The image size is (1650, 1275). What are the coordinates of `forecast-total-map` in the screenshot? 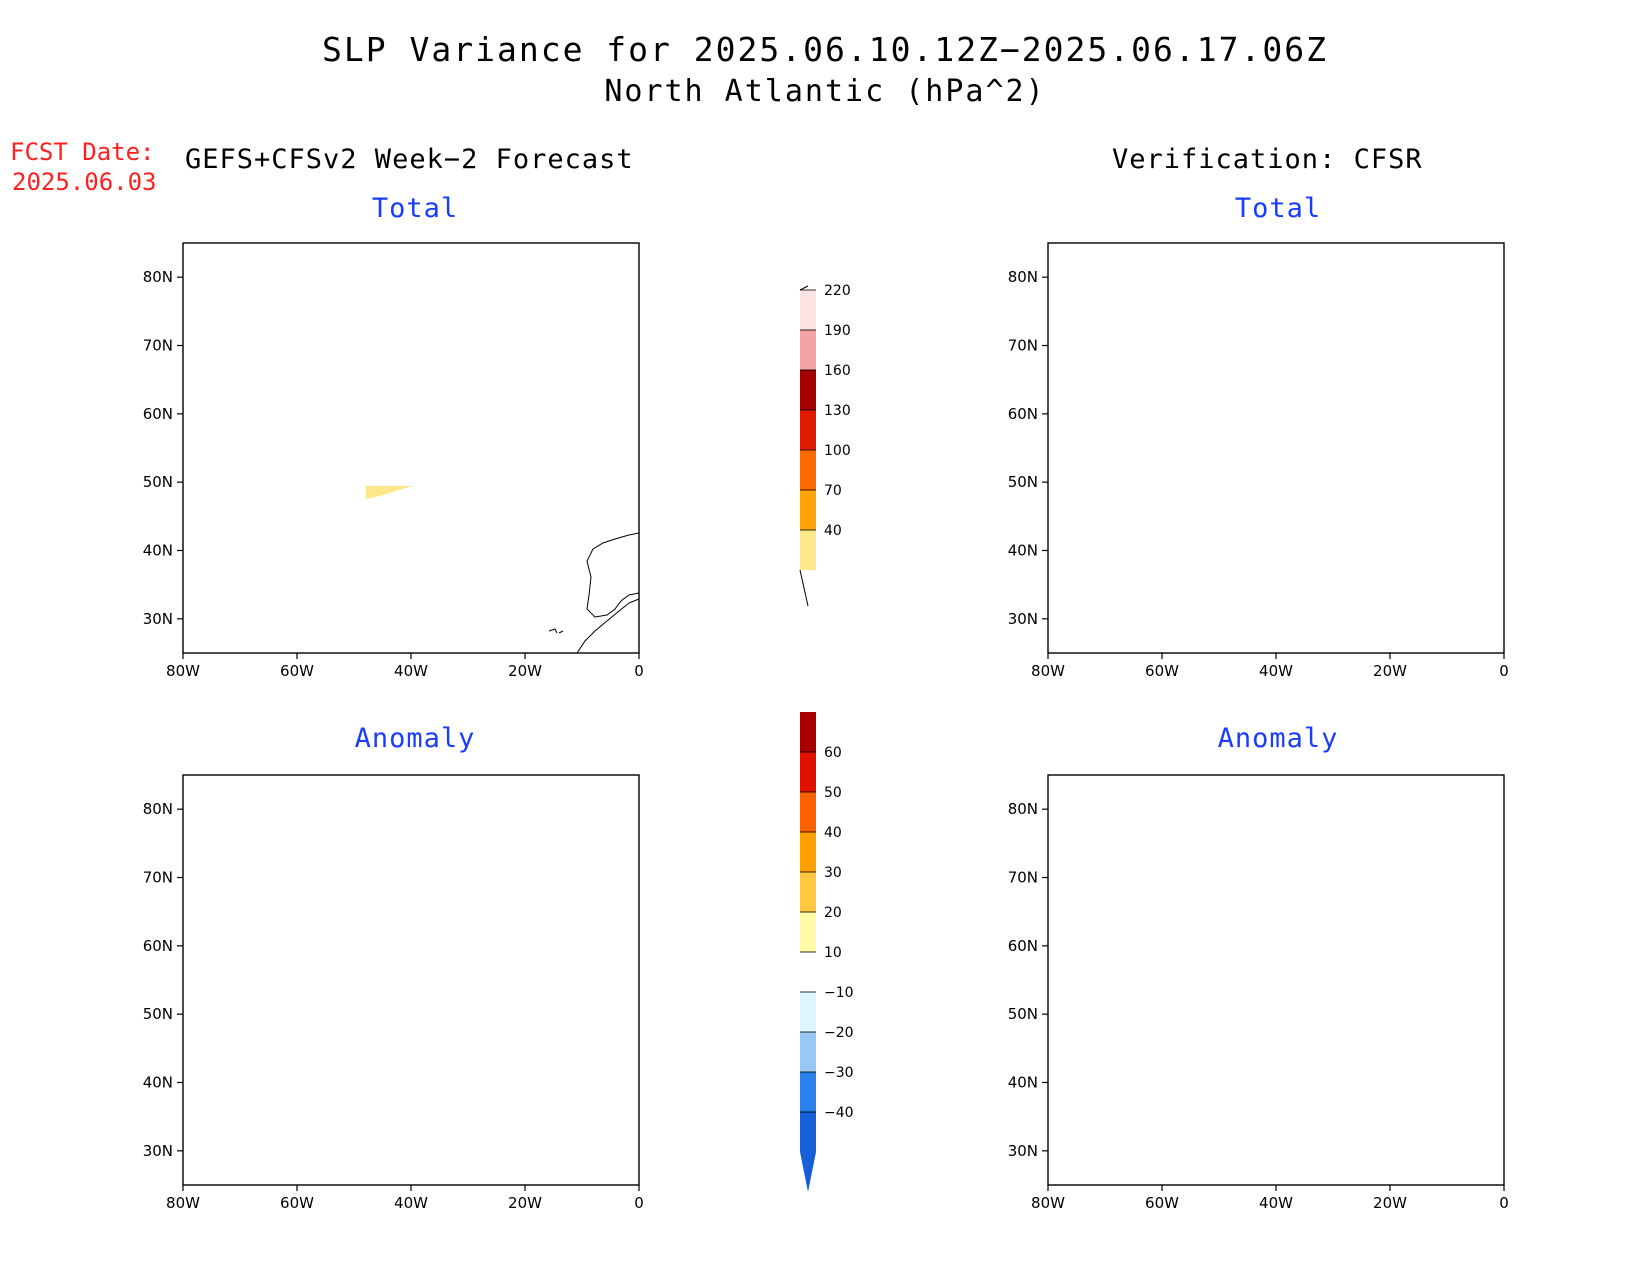 It's located at (411, 478).